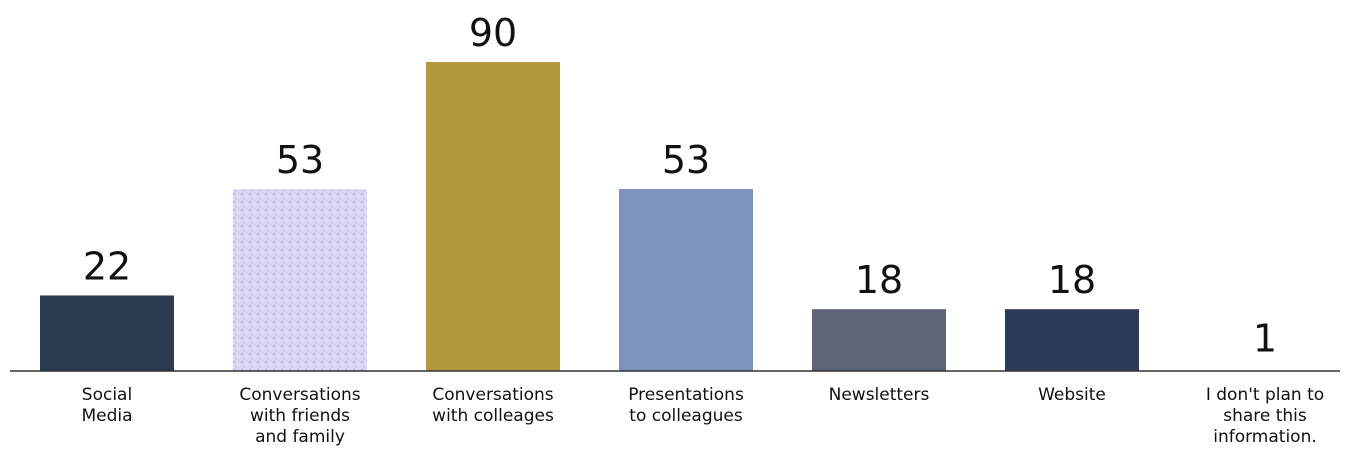  I want to click on category-label-line: Website, so click(1072, 395).